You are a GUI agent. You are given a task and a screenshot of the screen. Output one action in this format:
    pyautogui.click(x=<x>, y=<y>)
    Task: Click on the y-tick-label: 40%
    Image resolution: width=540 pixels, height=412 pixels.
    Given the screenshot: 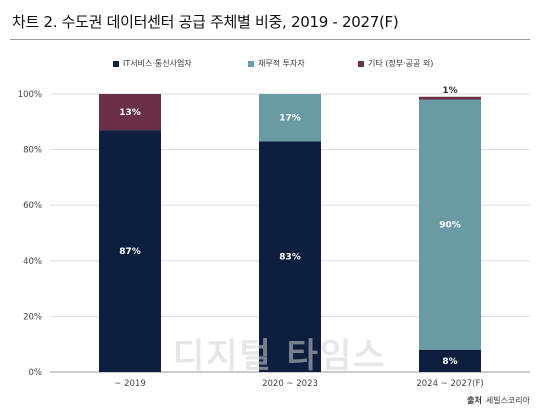 What is the action you would take?
    pyautogui.click(x=32, y=262)
    